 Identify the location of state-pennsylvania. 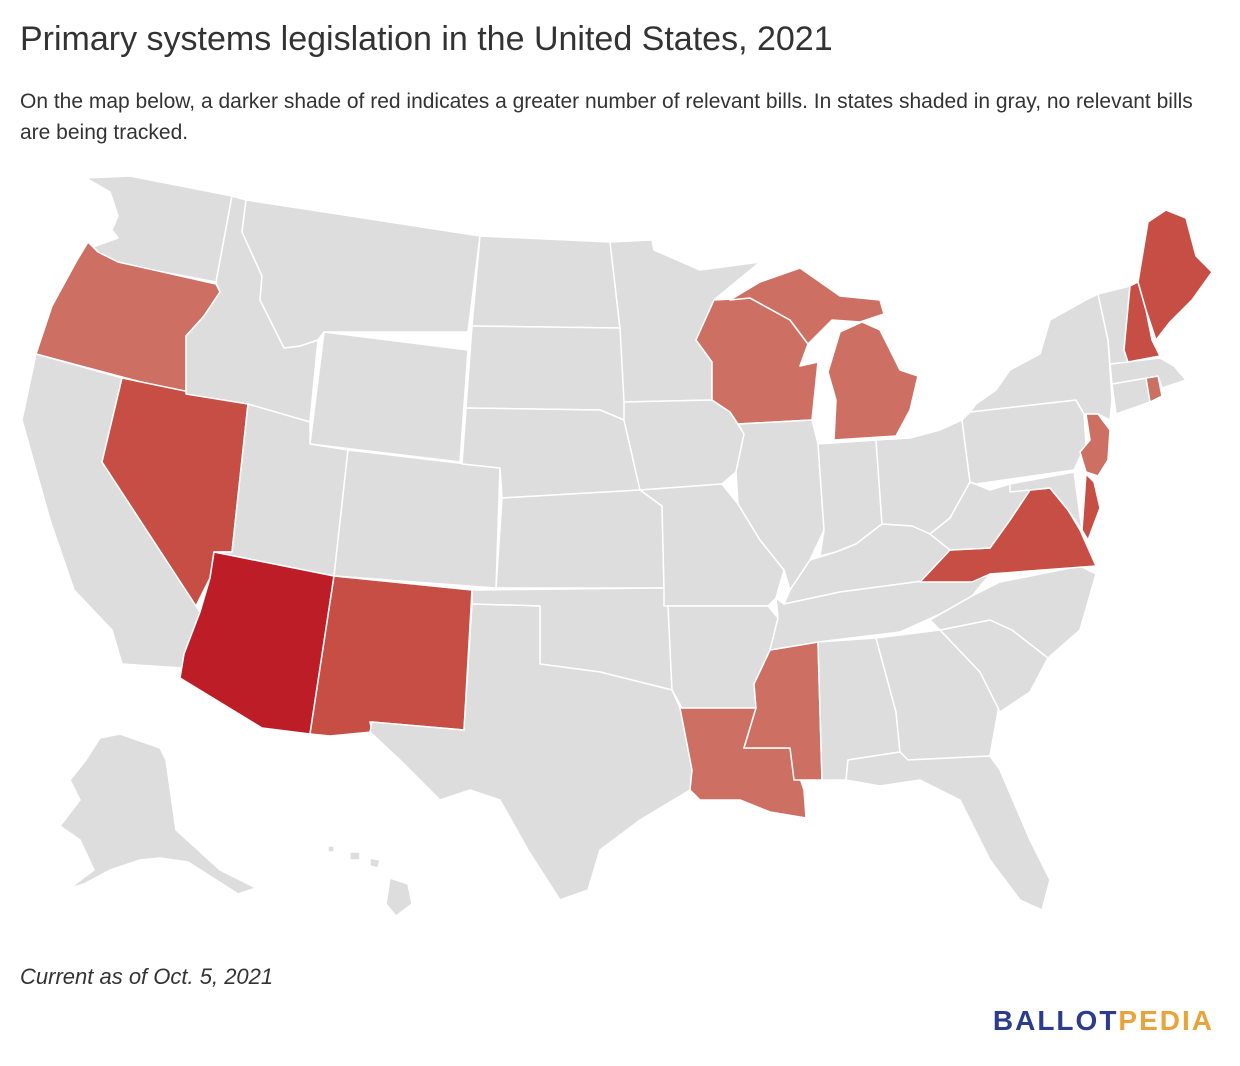
(1024, 442).